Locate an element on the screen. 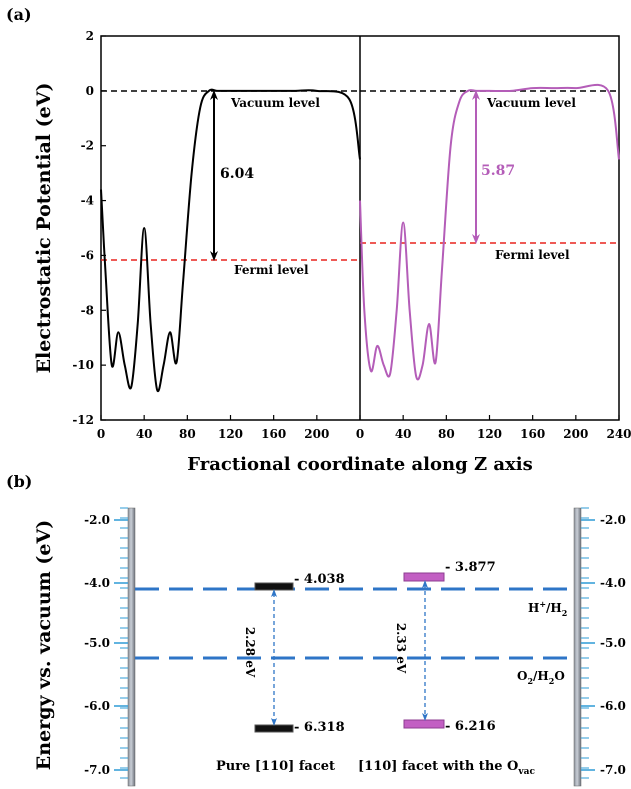  right-axis-pillar is located at coordinates (577, 647).